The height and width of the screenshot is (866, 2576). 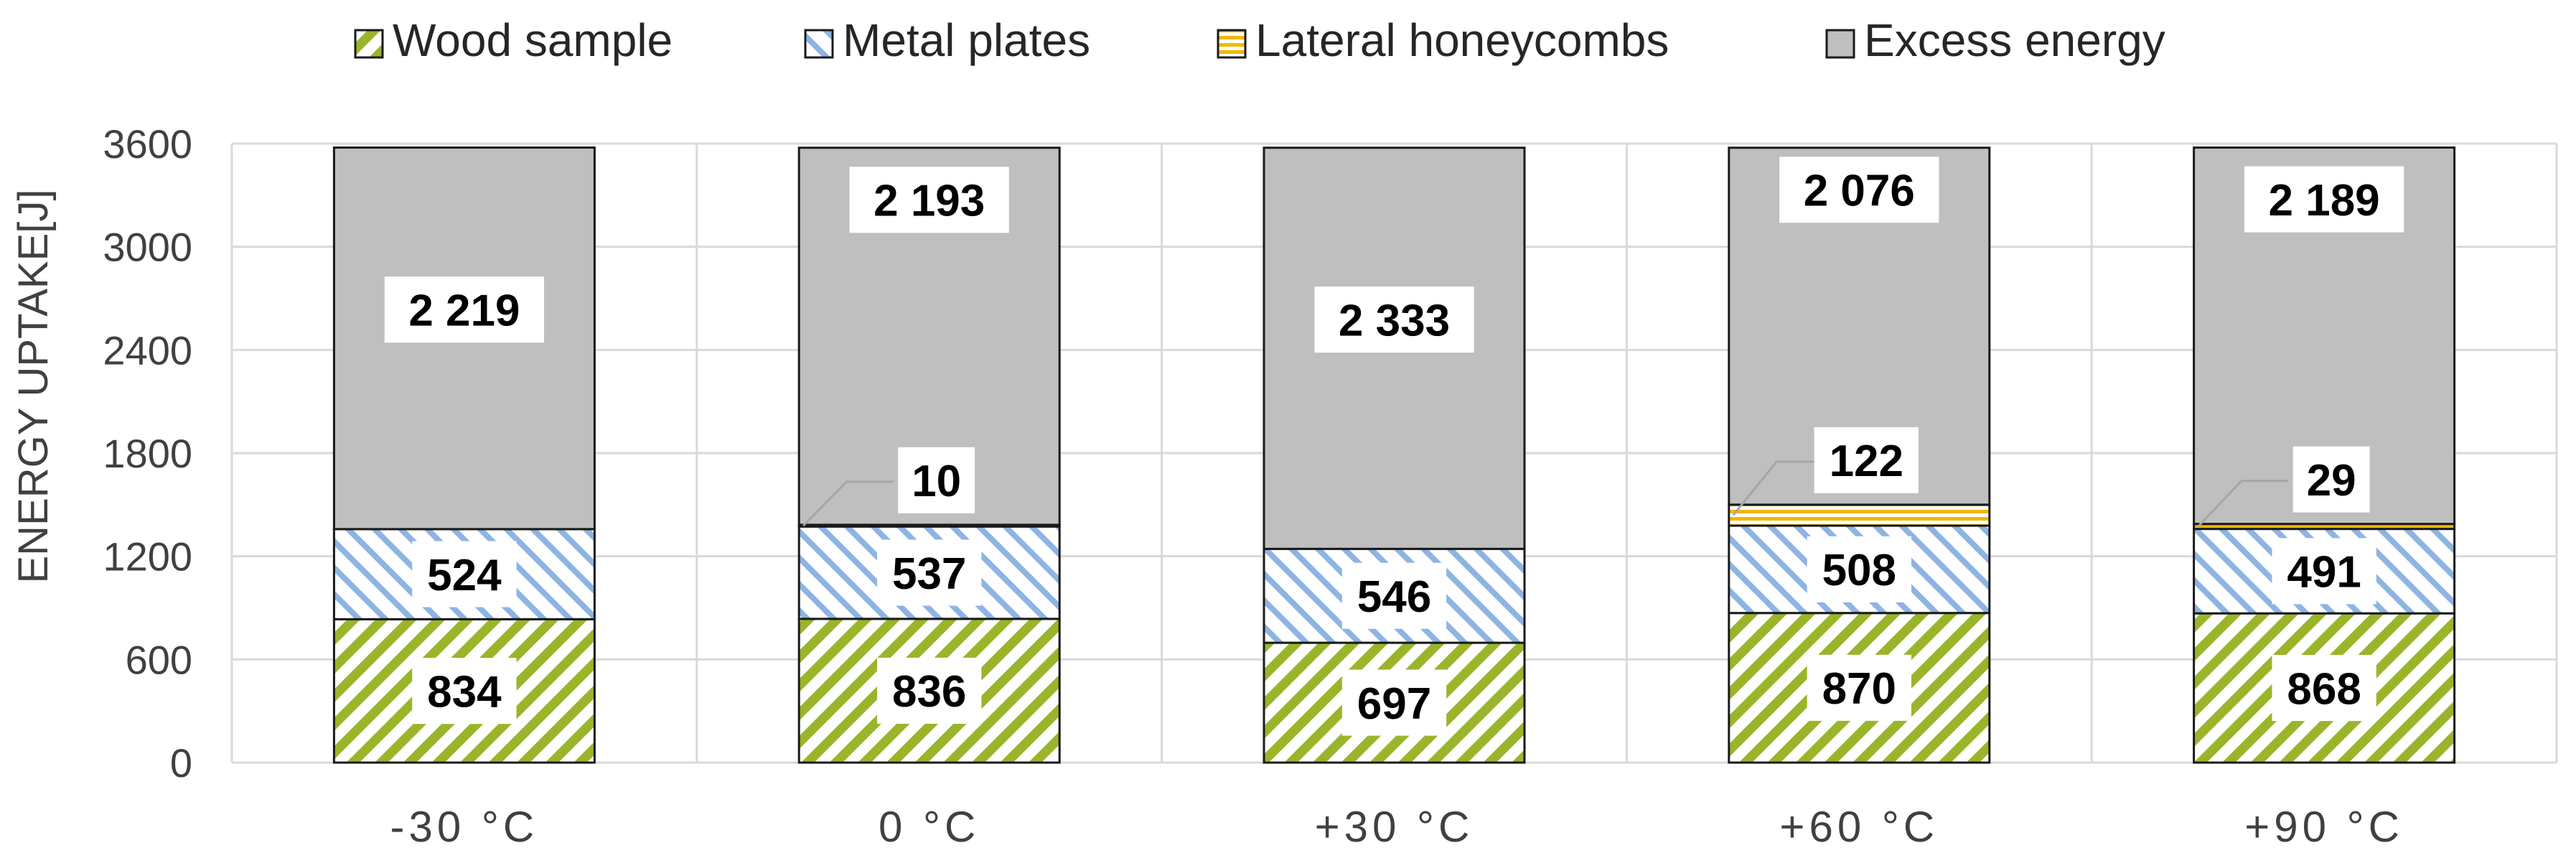 I want to click on data-label: 2 076, so click(x=1860, y=191).